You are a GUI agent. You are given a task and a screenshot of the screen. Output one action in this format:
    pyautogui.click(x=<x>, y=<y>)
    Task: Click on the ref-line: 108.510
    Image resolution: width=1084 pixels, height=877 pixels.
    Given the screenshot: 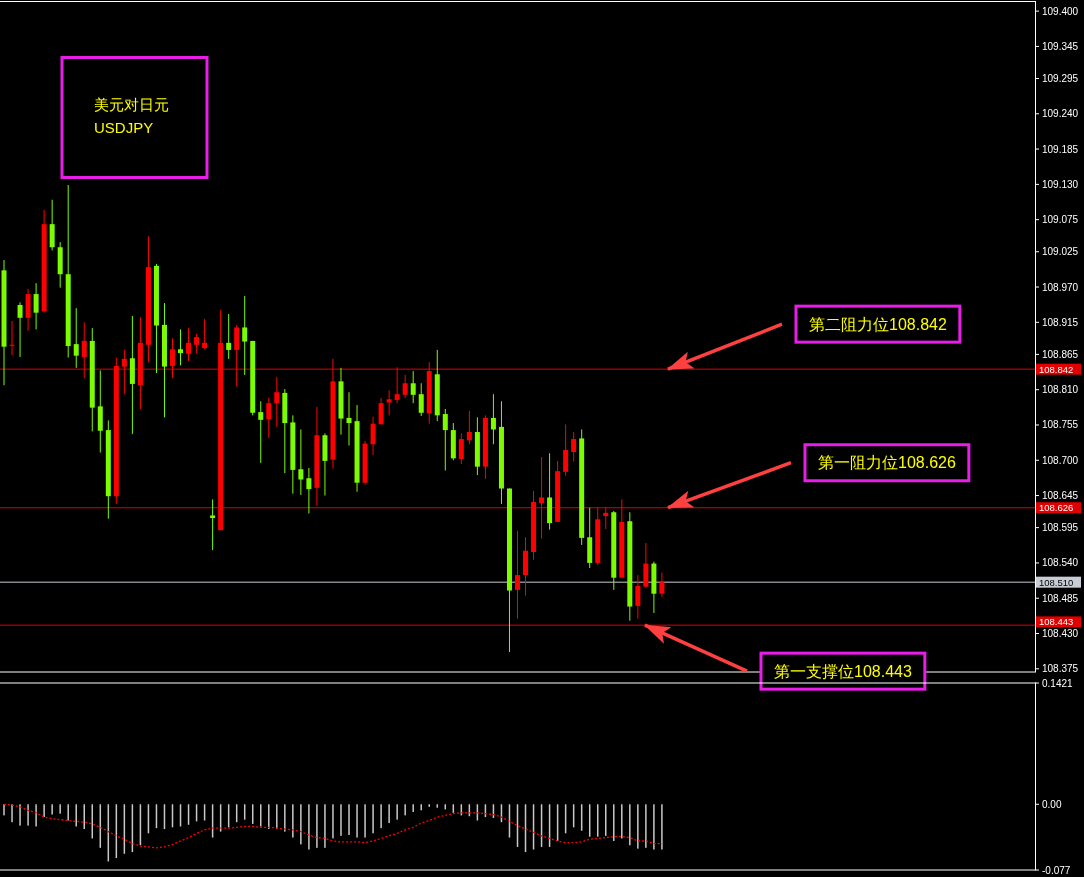 What is the action you would take?
    pyautogui.click(x=540, y=582)
    